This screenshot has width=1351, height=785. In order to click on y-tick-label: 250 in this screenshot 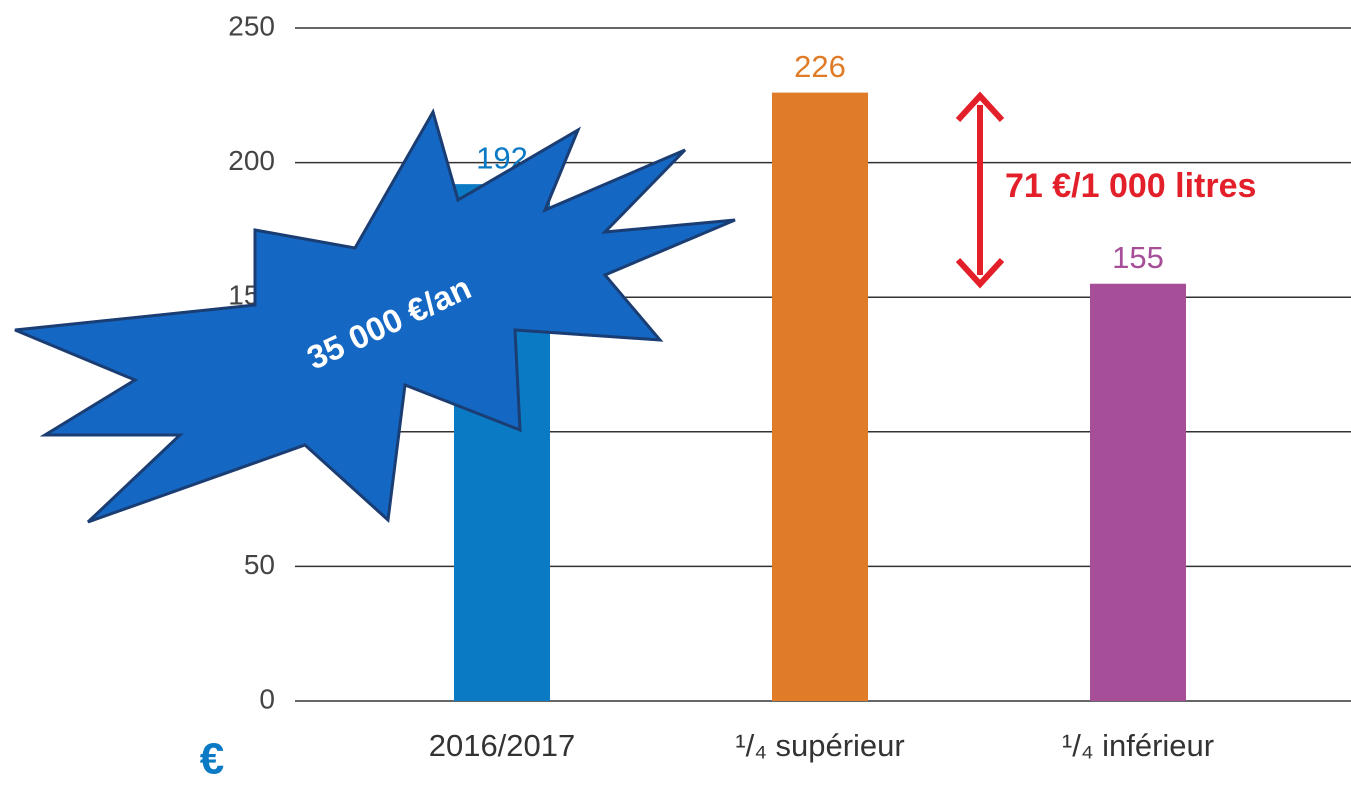, I will do `click(251, 25)`.